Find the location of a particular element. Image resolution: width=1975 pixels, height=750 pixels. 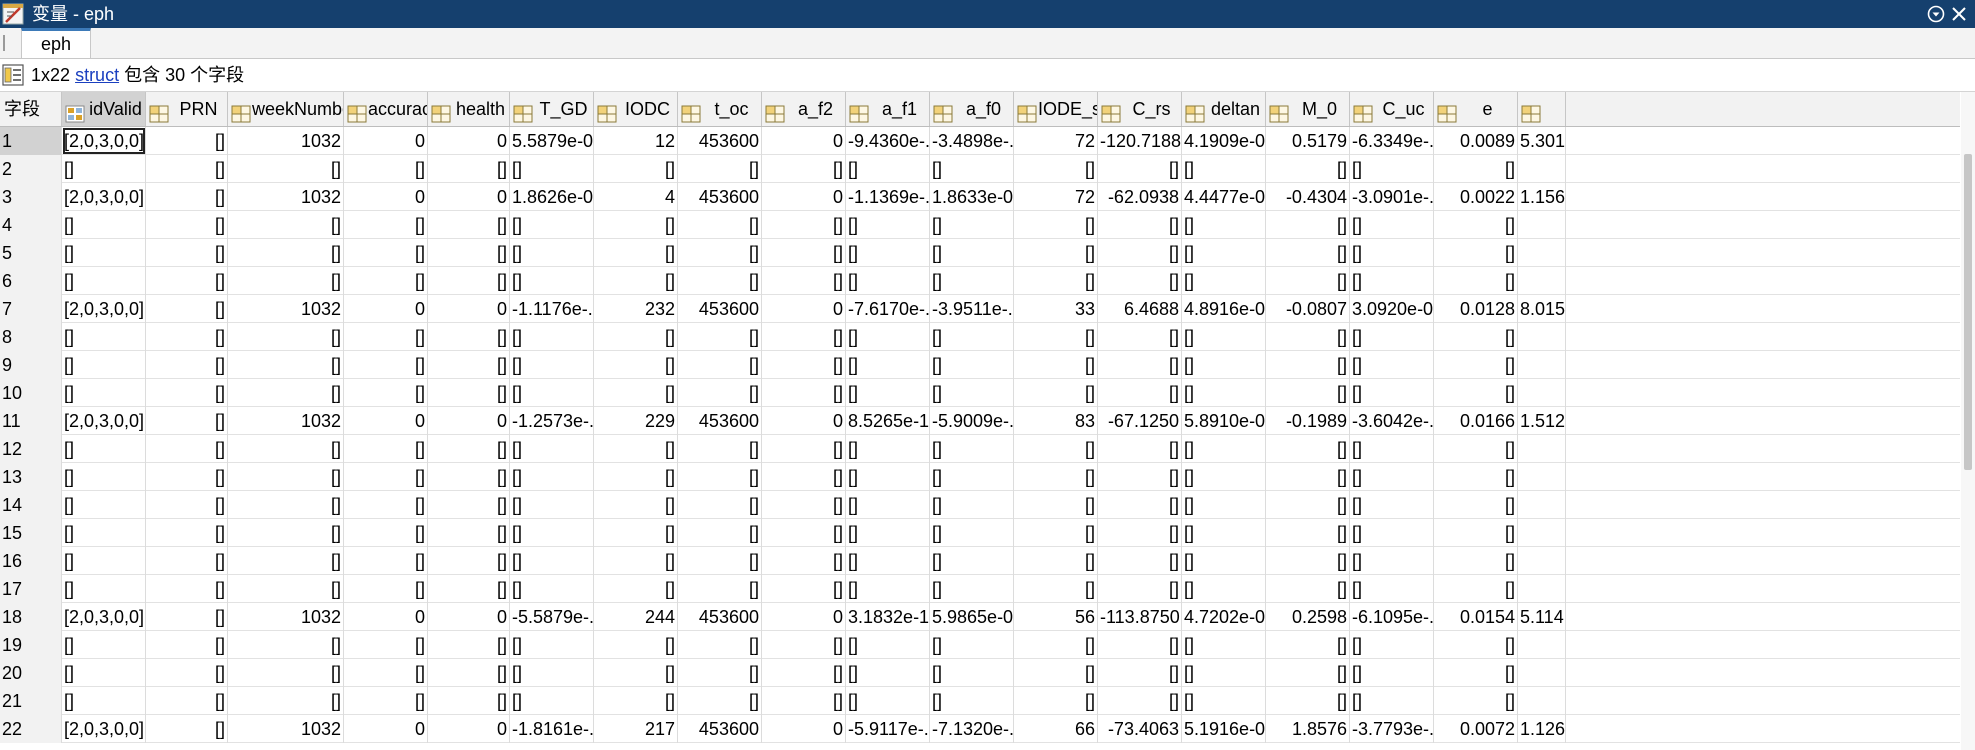

table-cell: -120.7188 is located at coordinates (1140, 141).